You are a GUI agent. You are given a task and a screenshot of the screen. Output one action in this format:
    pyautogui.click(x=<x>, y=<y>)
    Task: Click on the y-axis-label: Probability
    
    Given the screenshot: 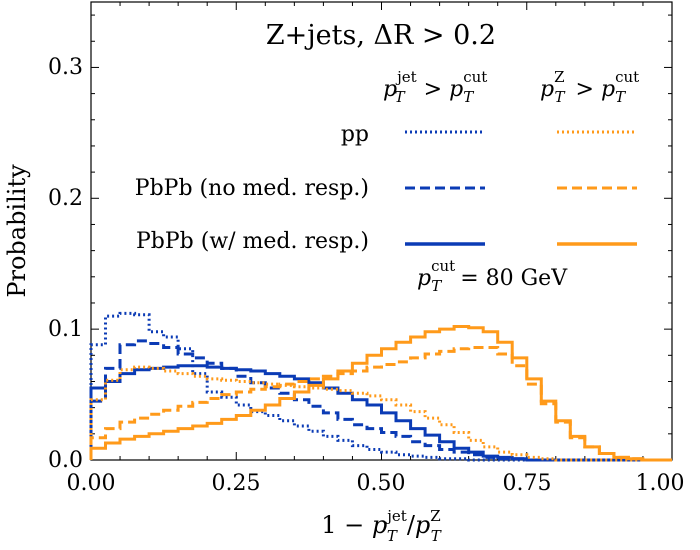 What is the action you would take?
    pyautogui.click(x=17, y=231)
    